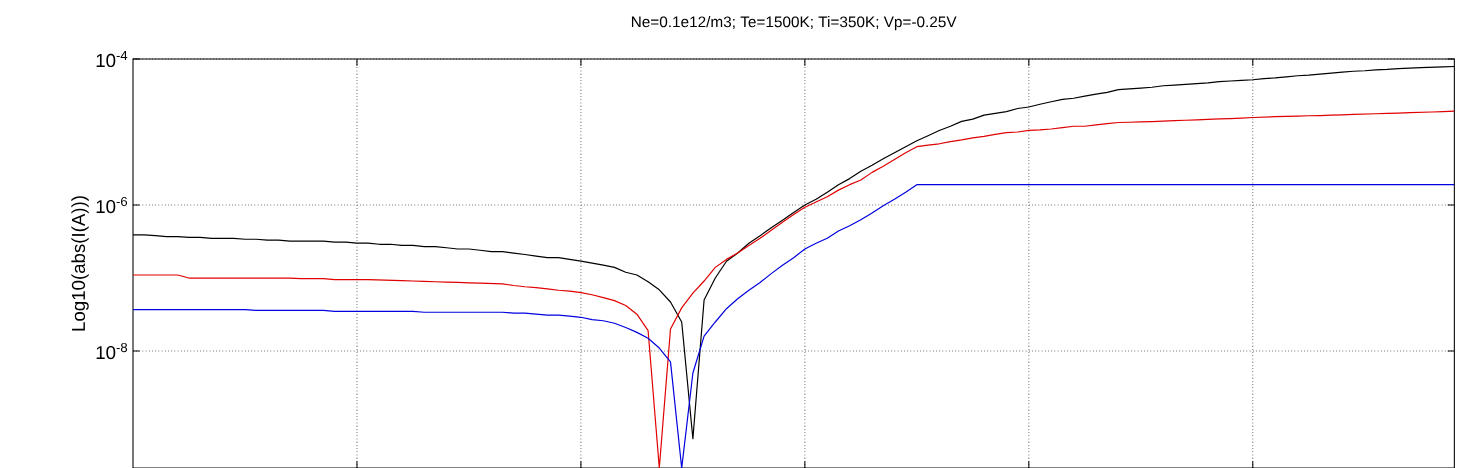 This screenshot has width=1457, height=468. I want to click on y-tick-label: 10$^{-8}$, so click(112, 351).